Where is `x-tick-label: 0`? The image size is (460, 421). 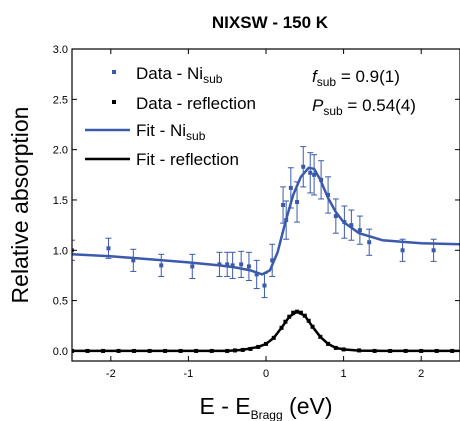 x-tick-label: 0 is located at coordinates (266, 374).